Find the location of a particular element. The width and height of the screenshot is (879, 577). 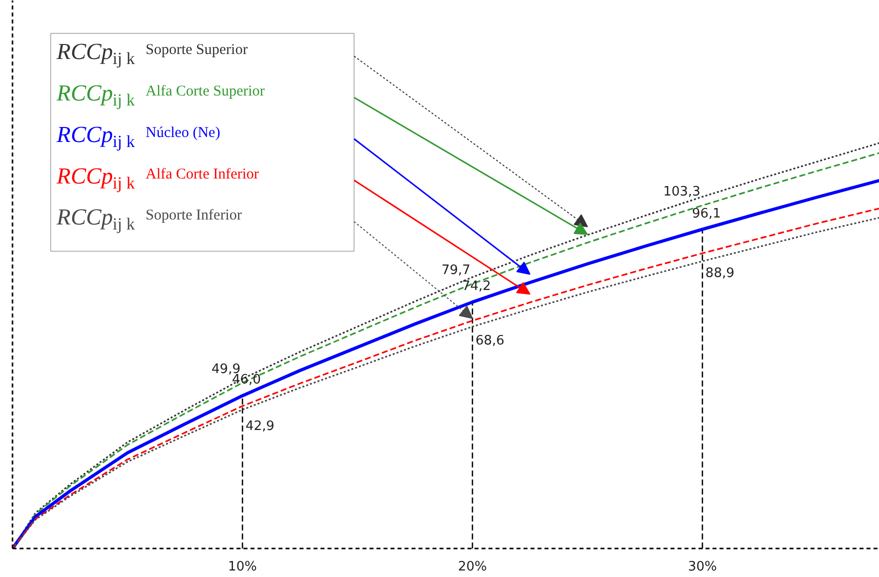

data-label: 68,6 is located at coordinates (489, 341).